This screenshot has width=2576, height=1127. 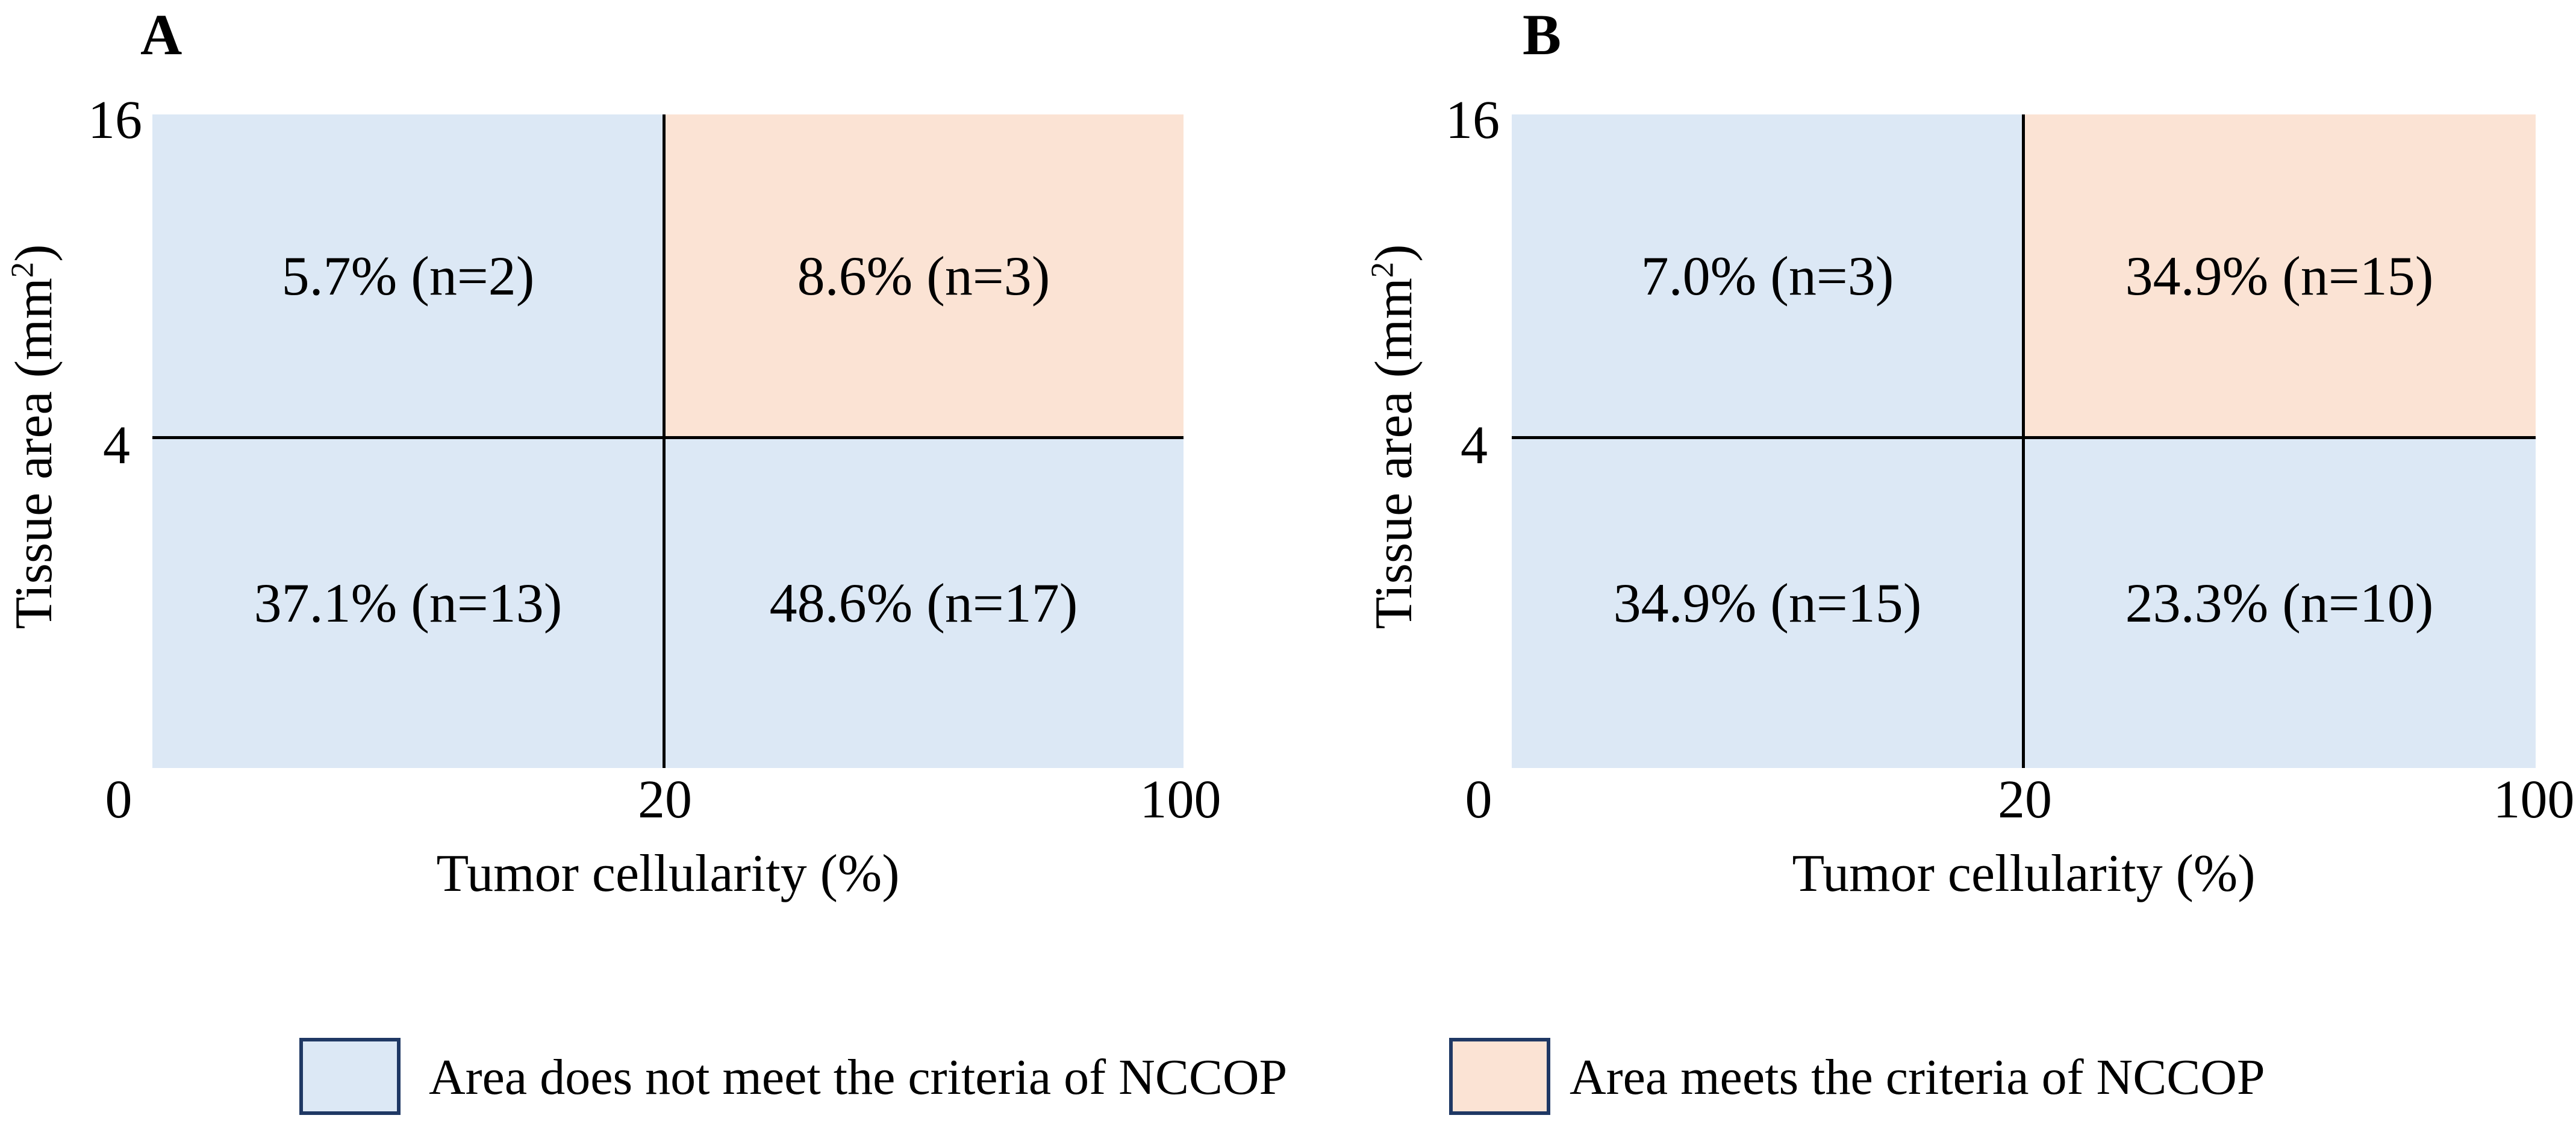 What do you see at coordinates (1478, 799) in the screenshot?
I see `panel-b-xtick-0: 0` at bounding box center [1478, 799].